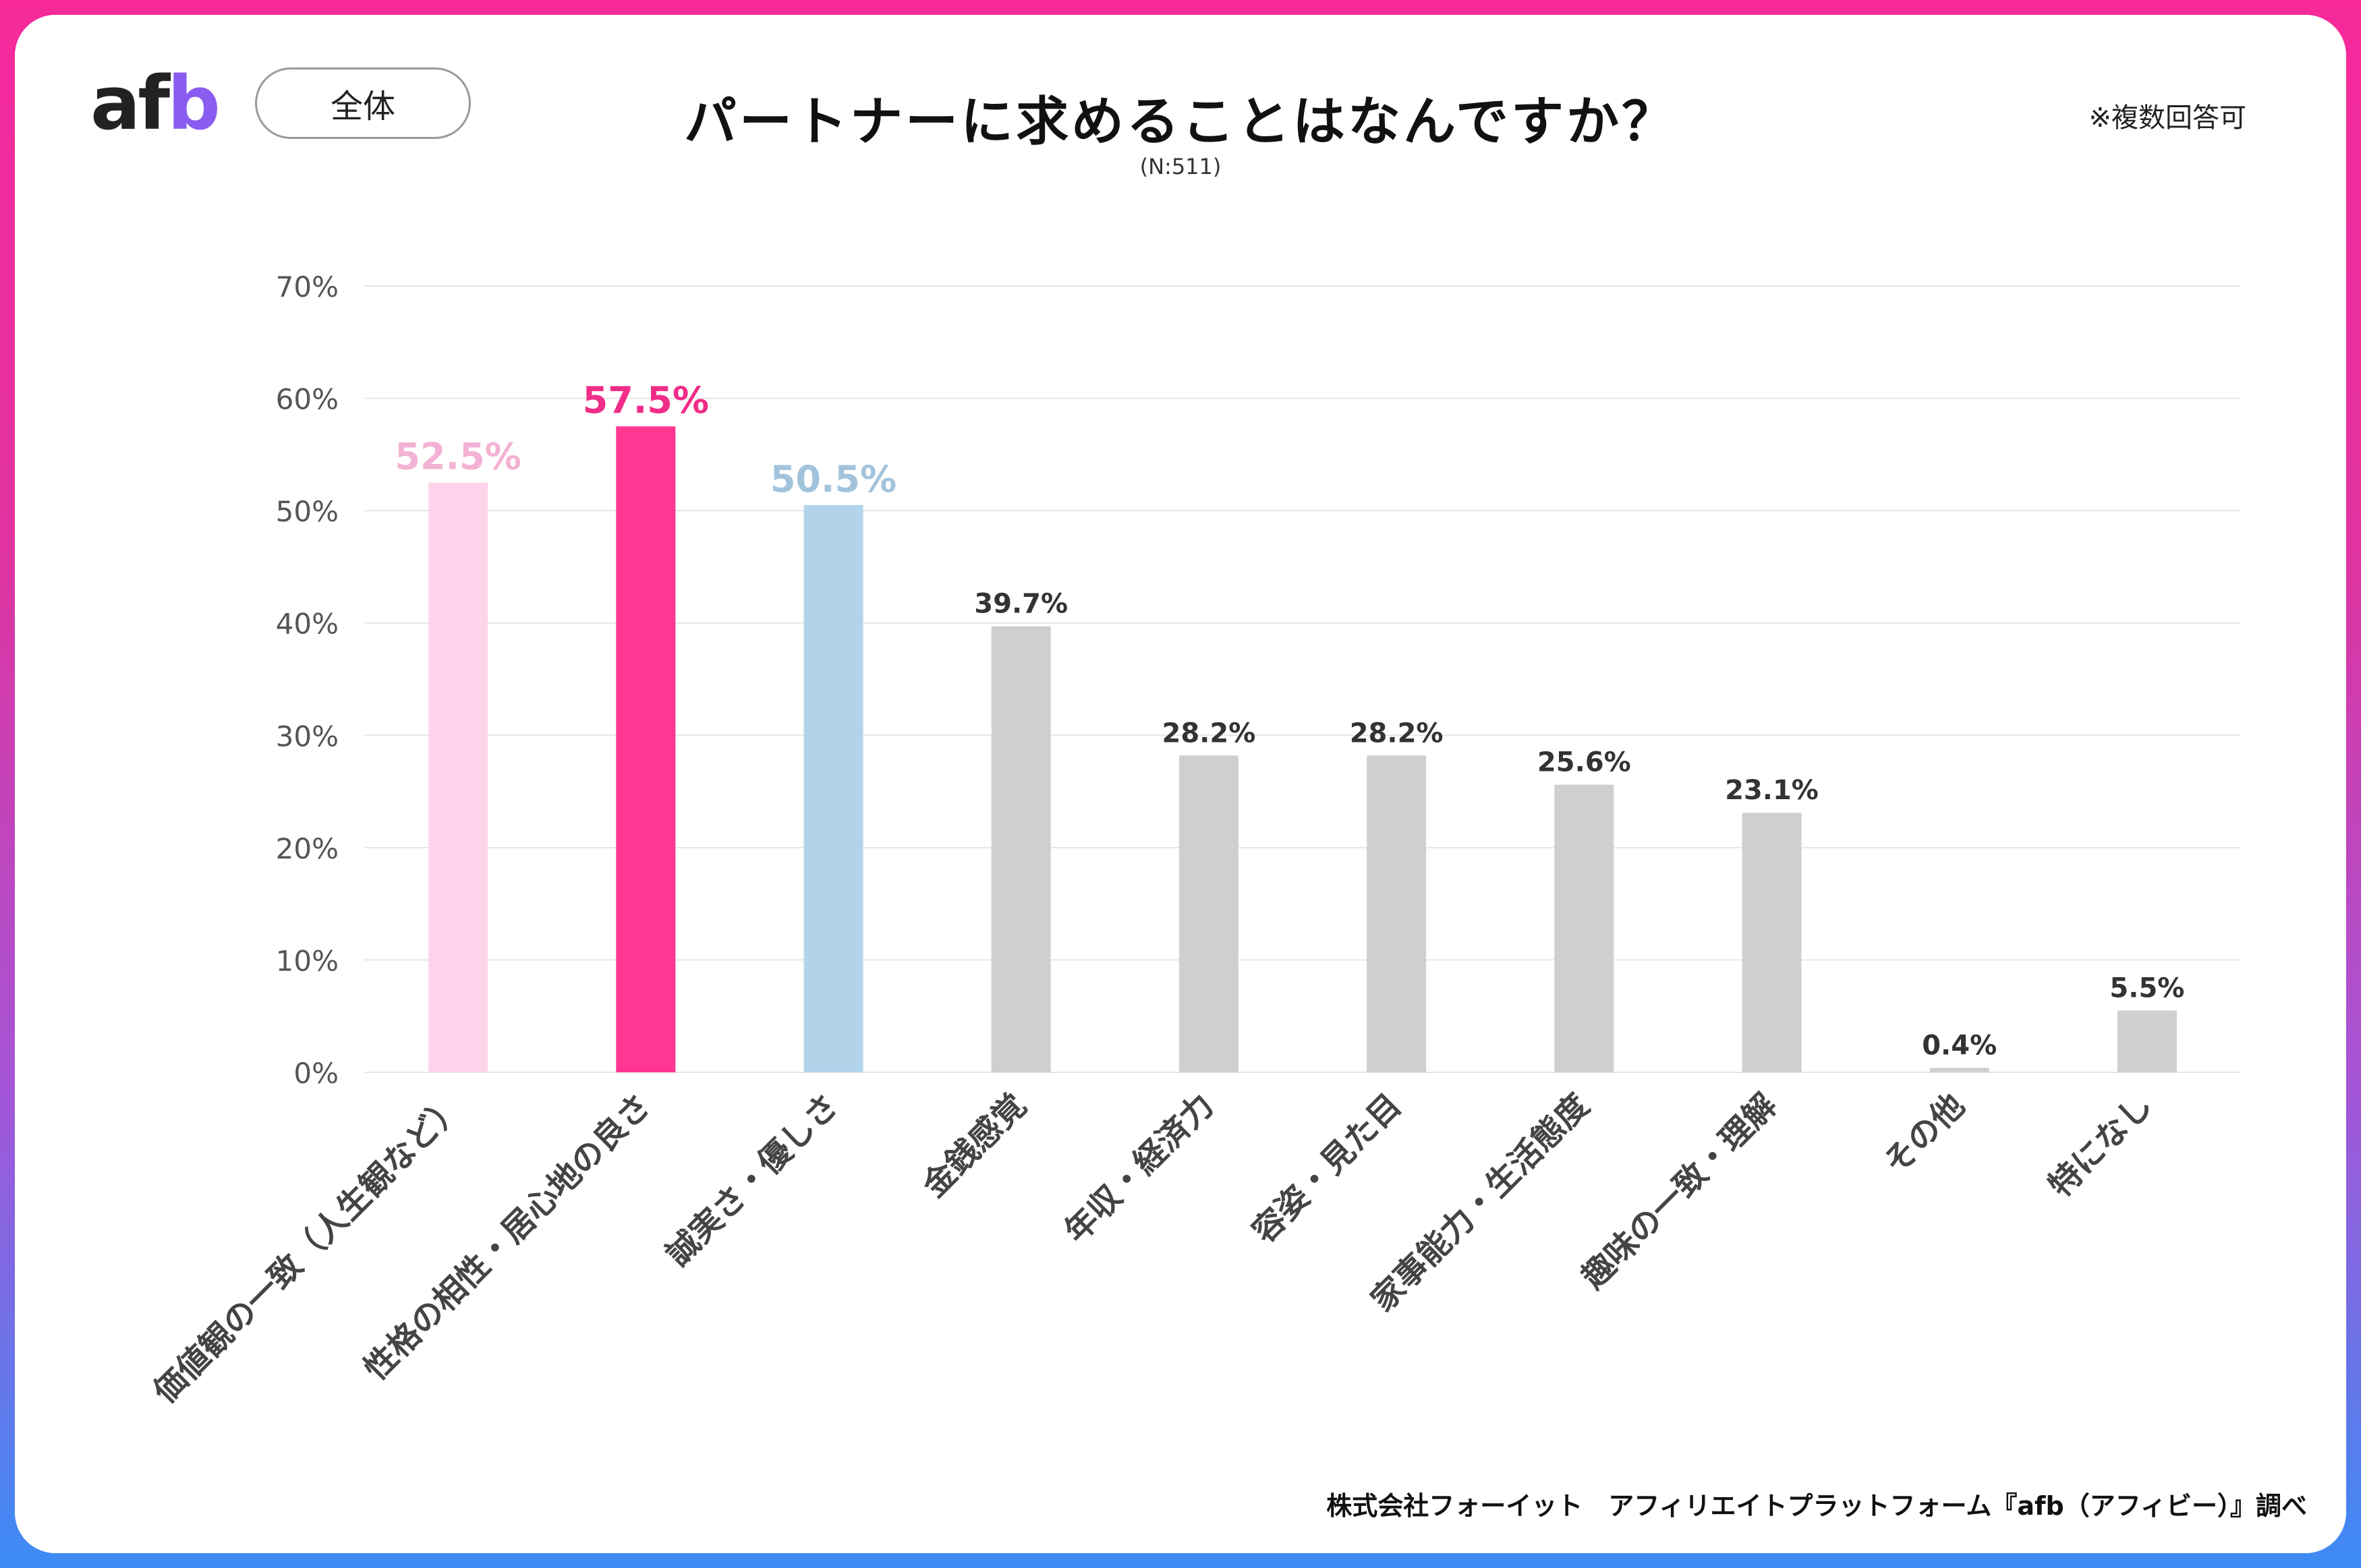  What do you see at coordinates (307, 511) in the screenshot?
I see `y-tick-label: 50%` at bounding box center [307, 511].